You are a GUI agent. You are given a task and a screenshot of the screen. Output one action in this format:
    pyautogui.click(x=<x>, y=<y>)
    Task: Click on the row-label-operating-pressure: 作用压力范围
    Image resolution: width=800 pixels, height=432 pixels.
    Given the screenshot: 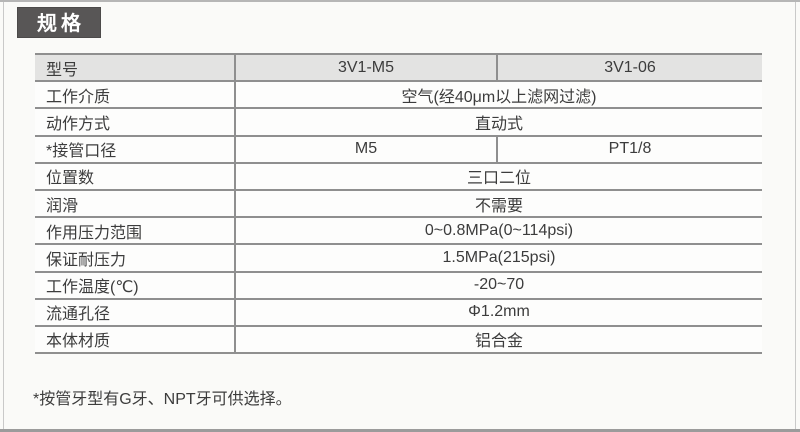 What is the action you would take?
    pyautogui.click(x=135, y=231)
    